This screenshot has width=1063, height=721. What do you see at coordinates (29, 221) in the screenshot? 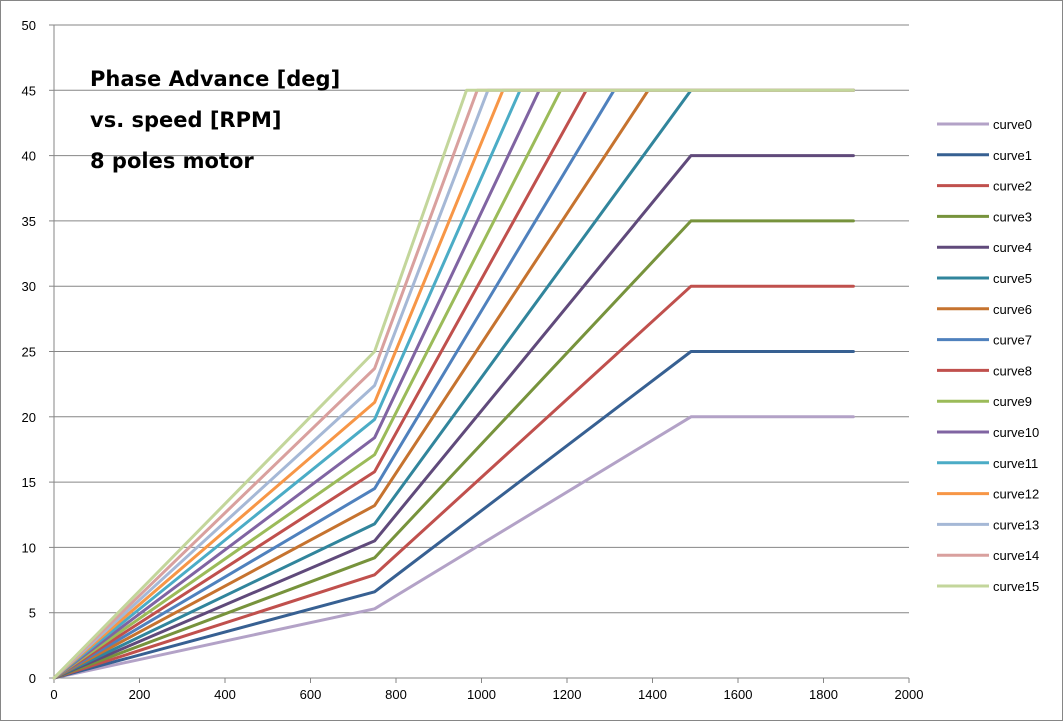
I see `y-tick-label-7: 35` at bounding box center [29, 221].